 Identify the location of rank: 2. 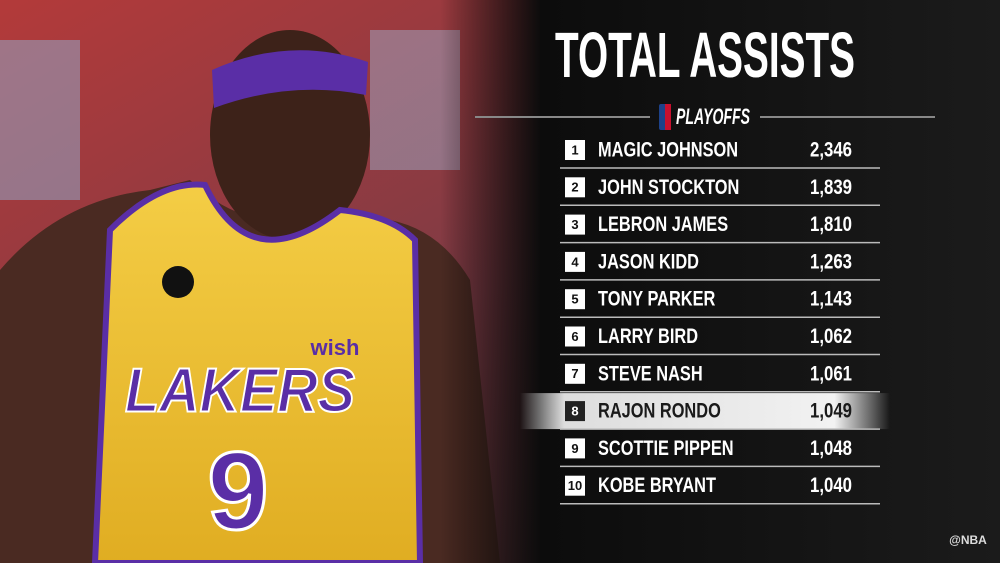
(574, 187).